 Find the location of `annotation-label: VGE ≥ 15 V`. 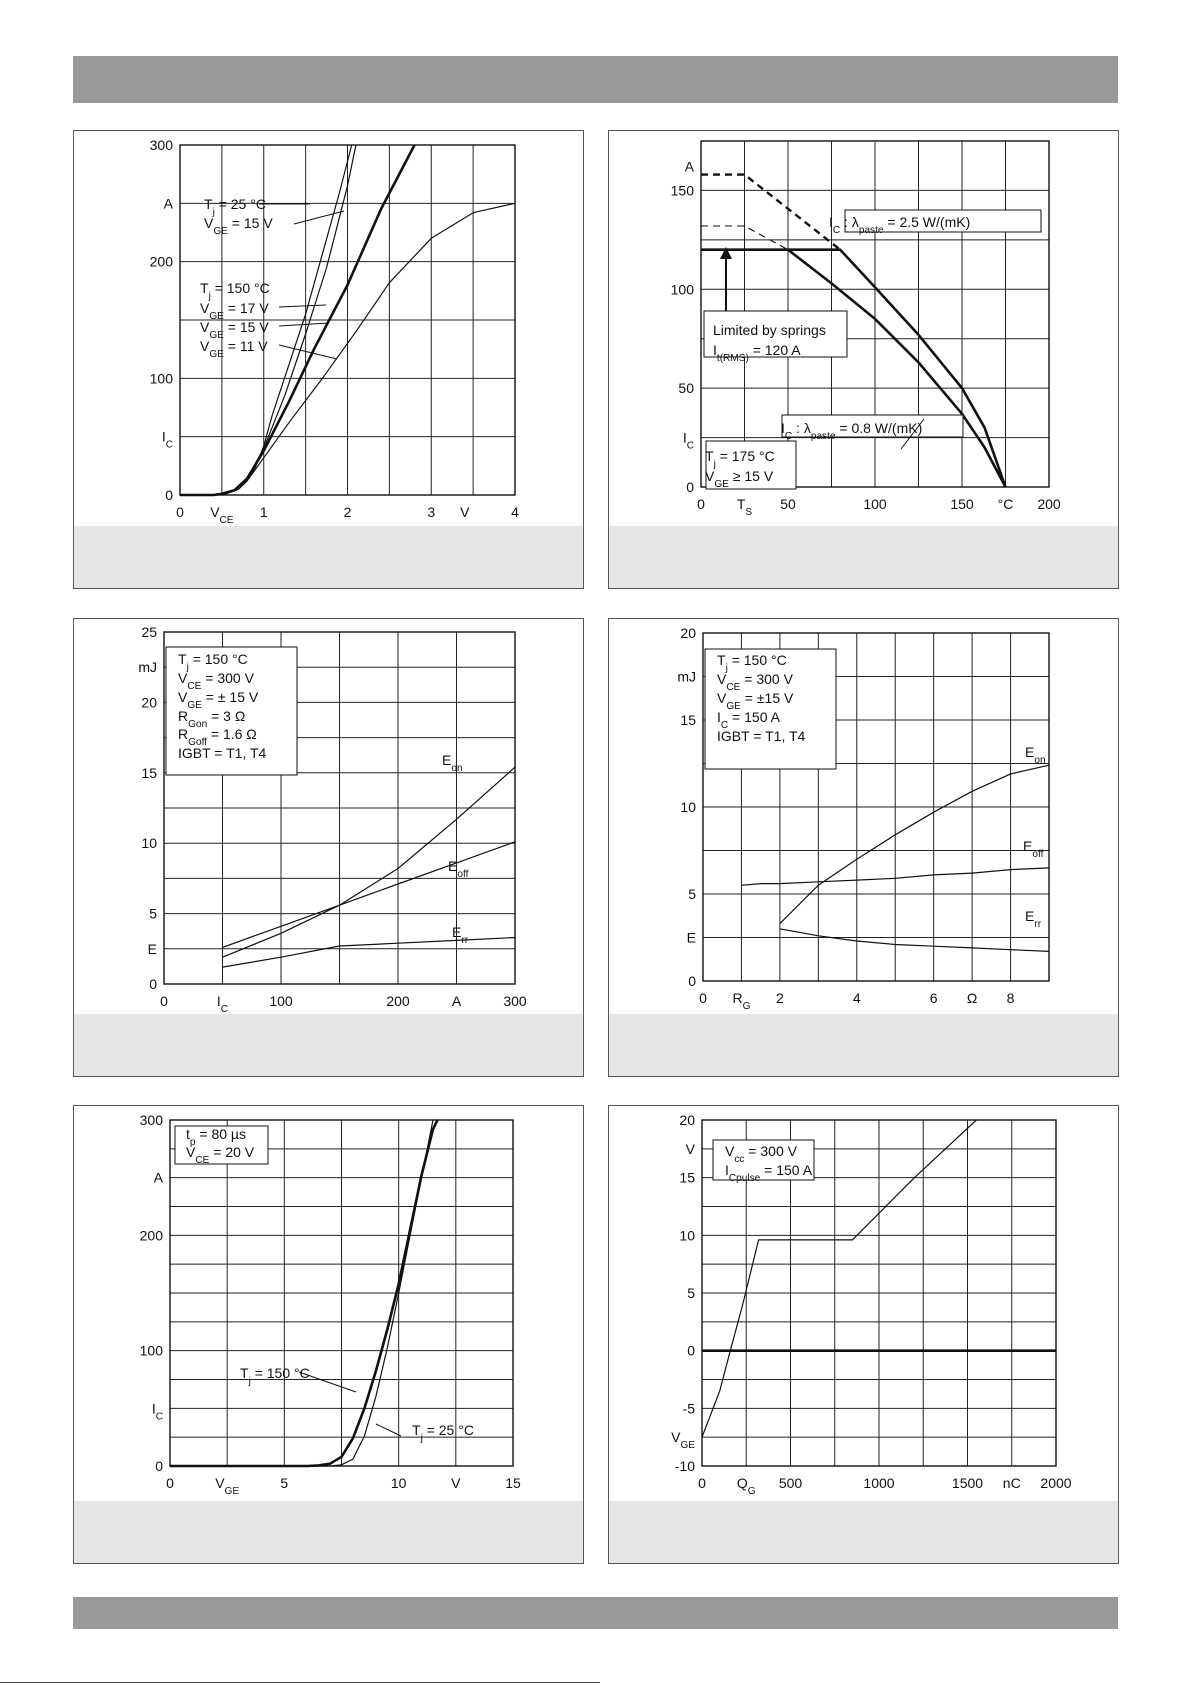

annotation-label: VGE ≥ 15 V is located at coordinates (739, 479).